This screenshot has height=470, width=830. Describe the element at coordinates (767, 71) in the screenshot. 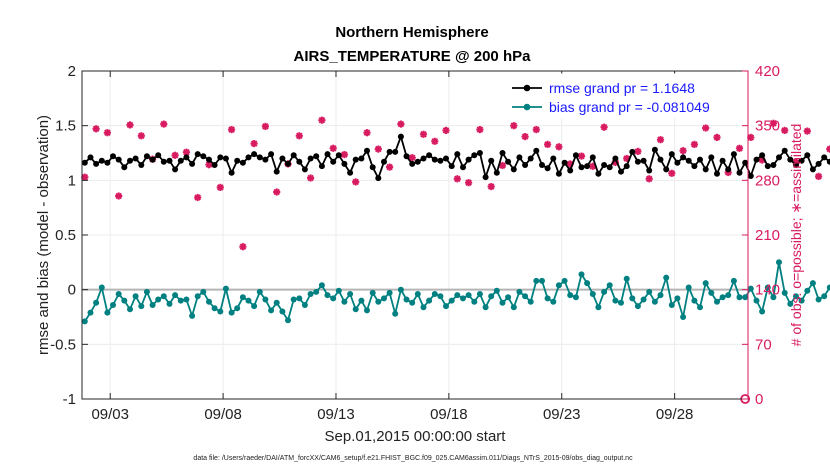

I see `y-right-tick-label-6: 420` at that location.